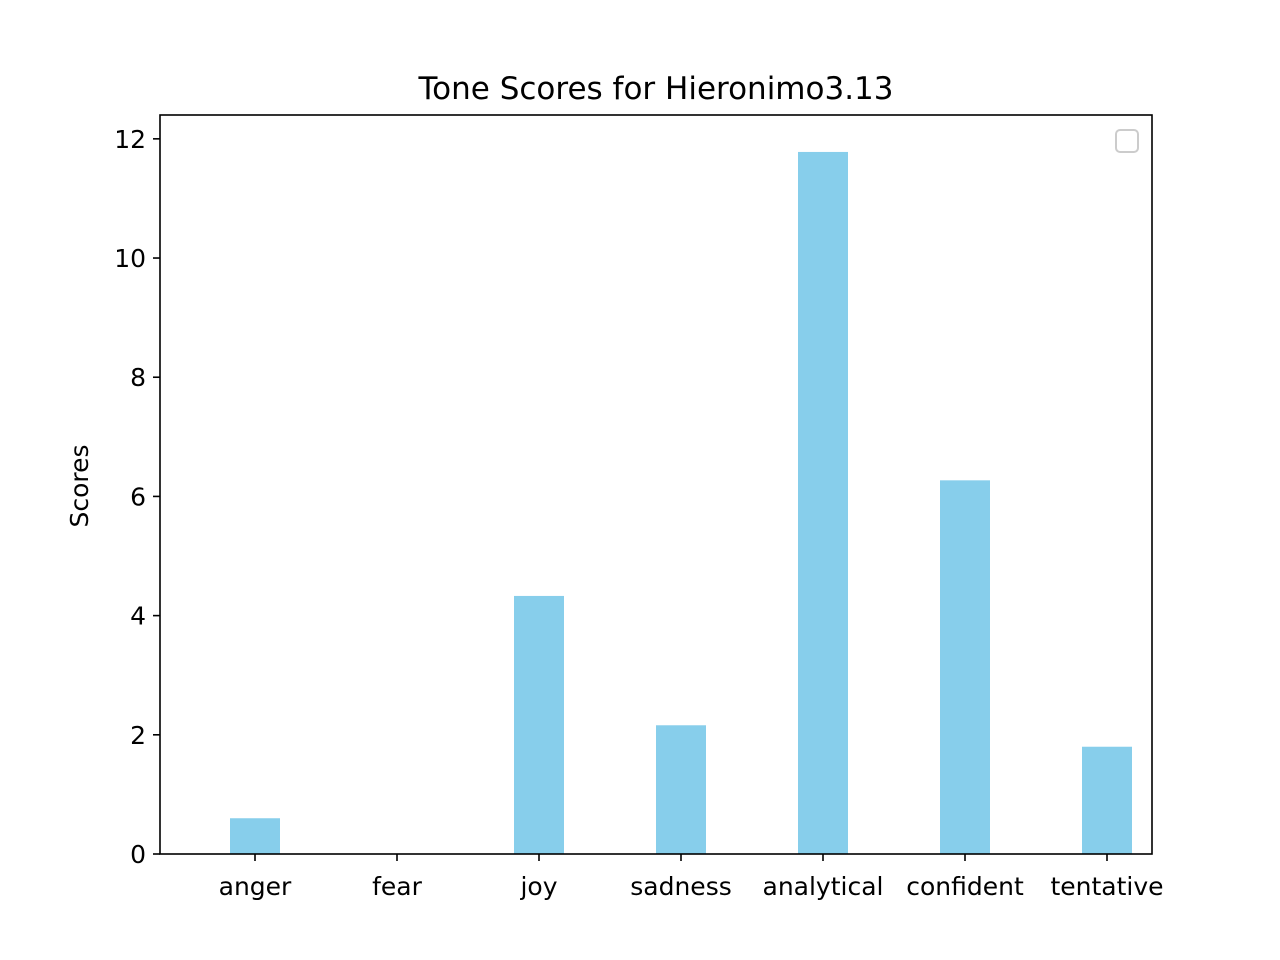  What do you see at coordinates (79, 485) in the screenshot?
I see `y-axis-label: Scores` at bounding box center [79, 485].